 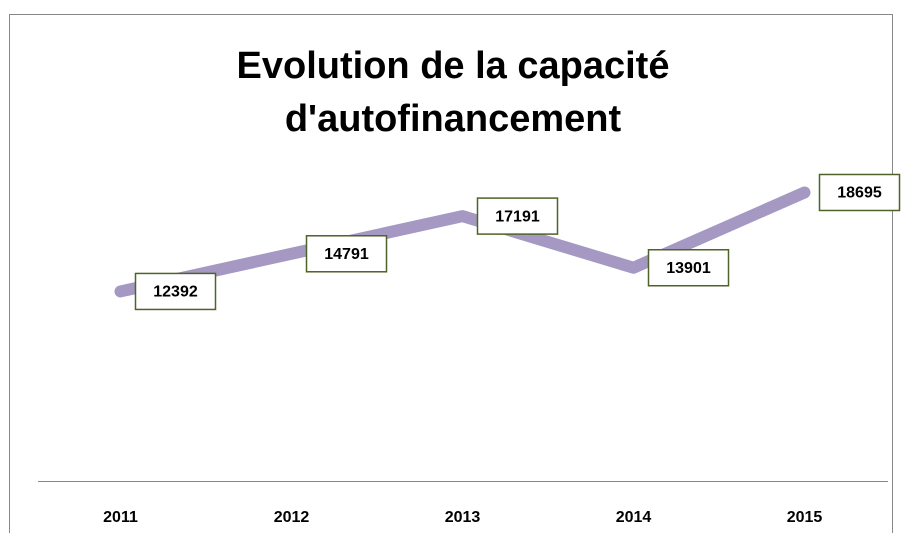 I want to click on data-label: 14791, so click(x=346, y=254).